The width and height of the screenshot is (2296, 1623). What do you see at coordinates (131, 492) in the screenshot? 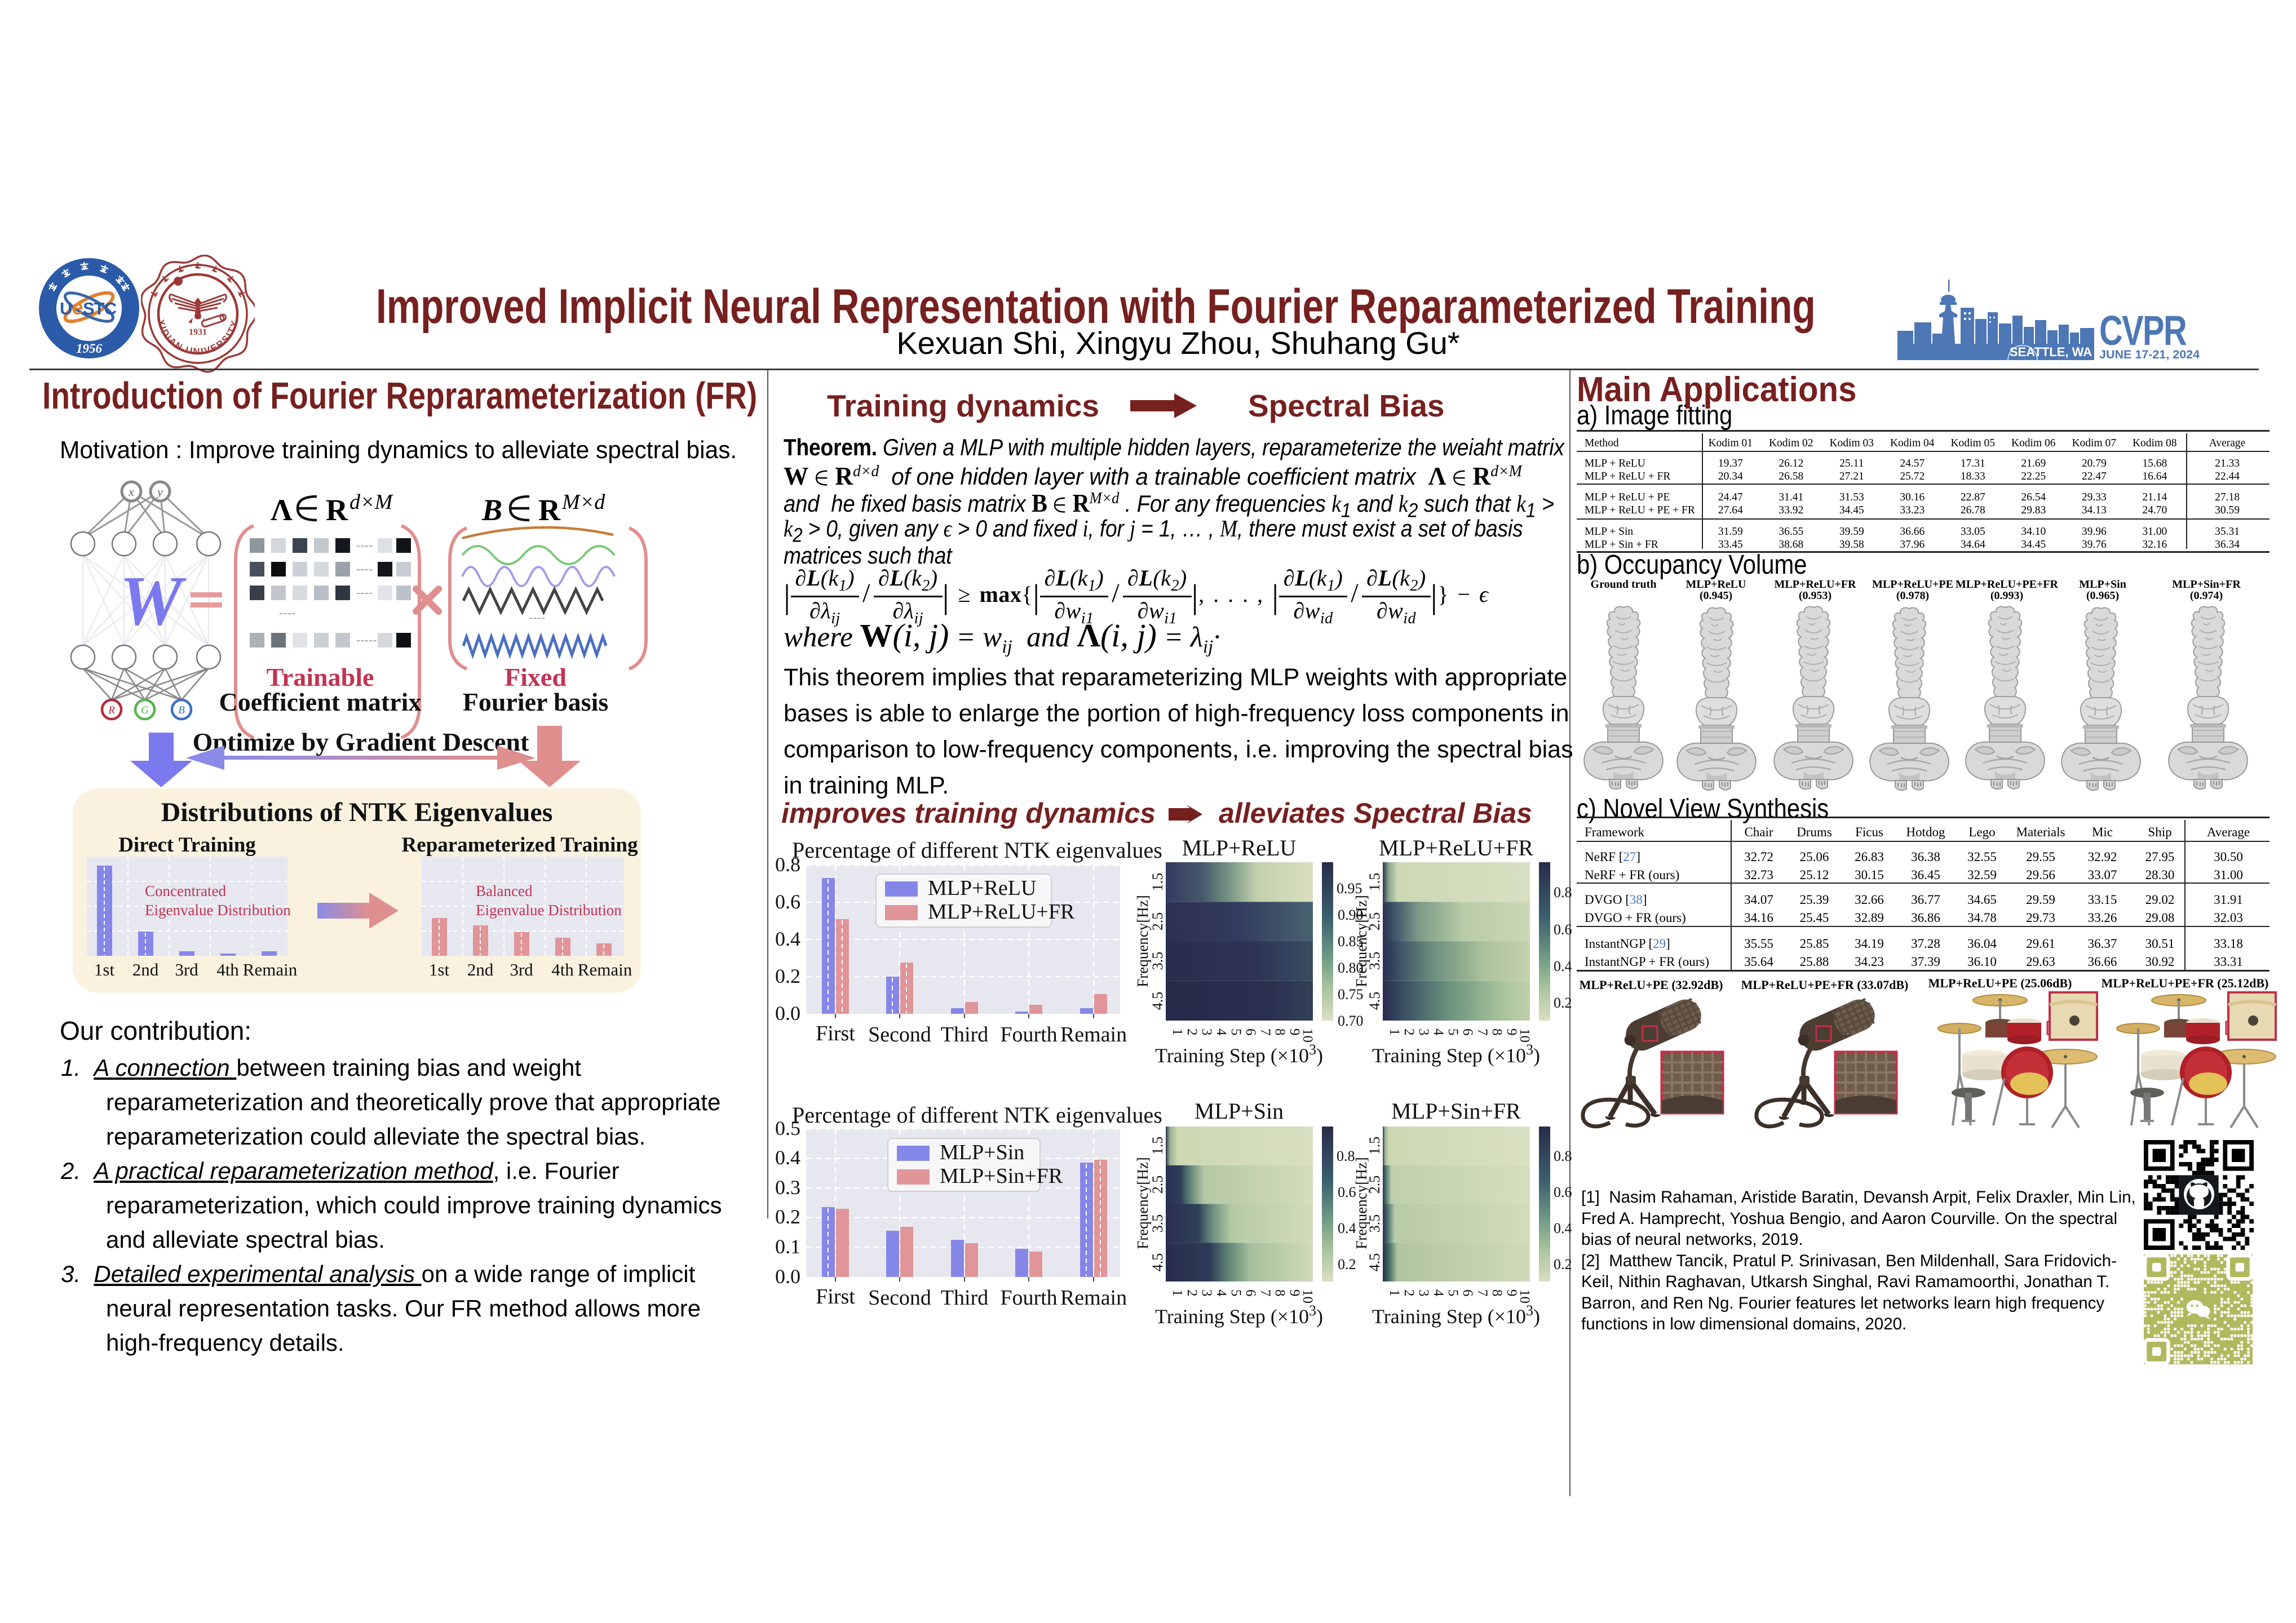
I see `svg-text: x` at bounding box center [131, 492].